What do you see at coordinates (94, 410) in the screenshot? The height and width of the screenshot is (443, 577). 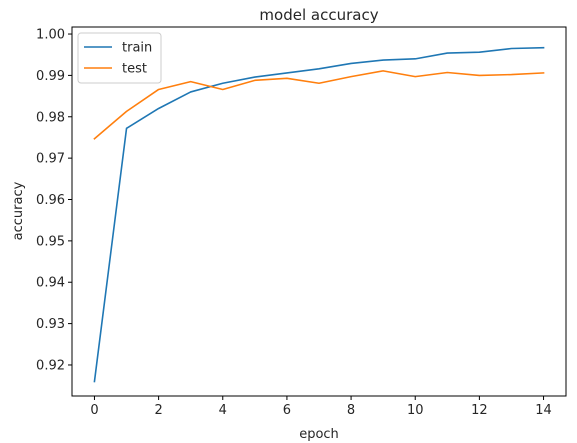 I see `x-tick-label: 0` at bounding box center [94, 410].